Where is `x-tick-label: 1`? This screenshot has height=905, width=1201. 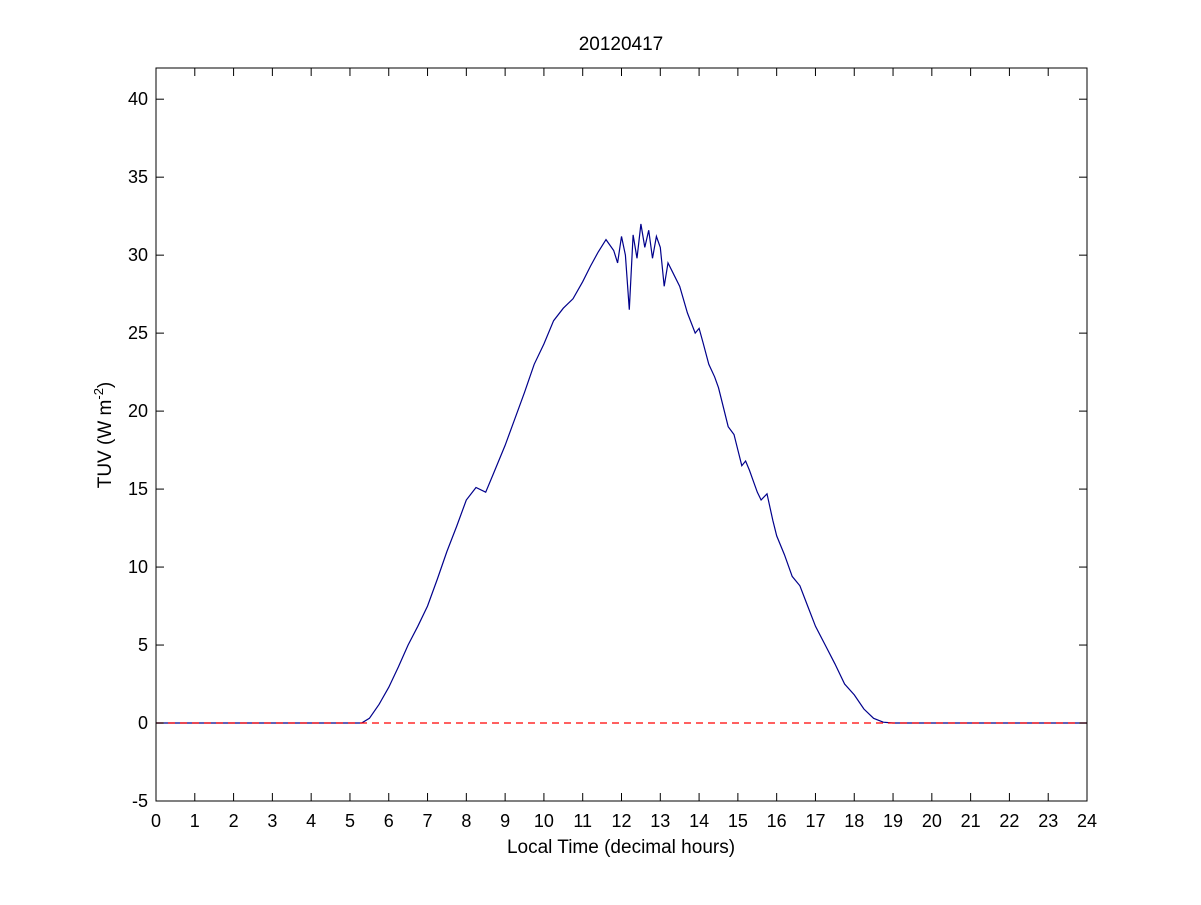 x-tick-label: 1 is located at coordinates (195, 821).